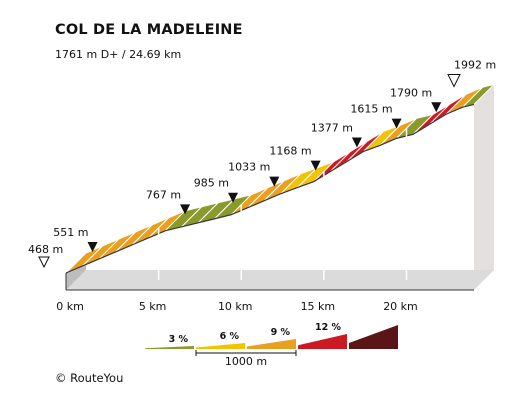 Image resolution: width=532 pixels, height=400 pixels. I want to click on chart-title: COL DE LA MADELEINE, so click(149, 30).